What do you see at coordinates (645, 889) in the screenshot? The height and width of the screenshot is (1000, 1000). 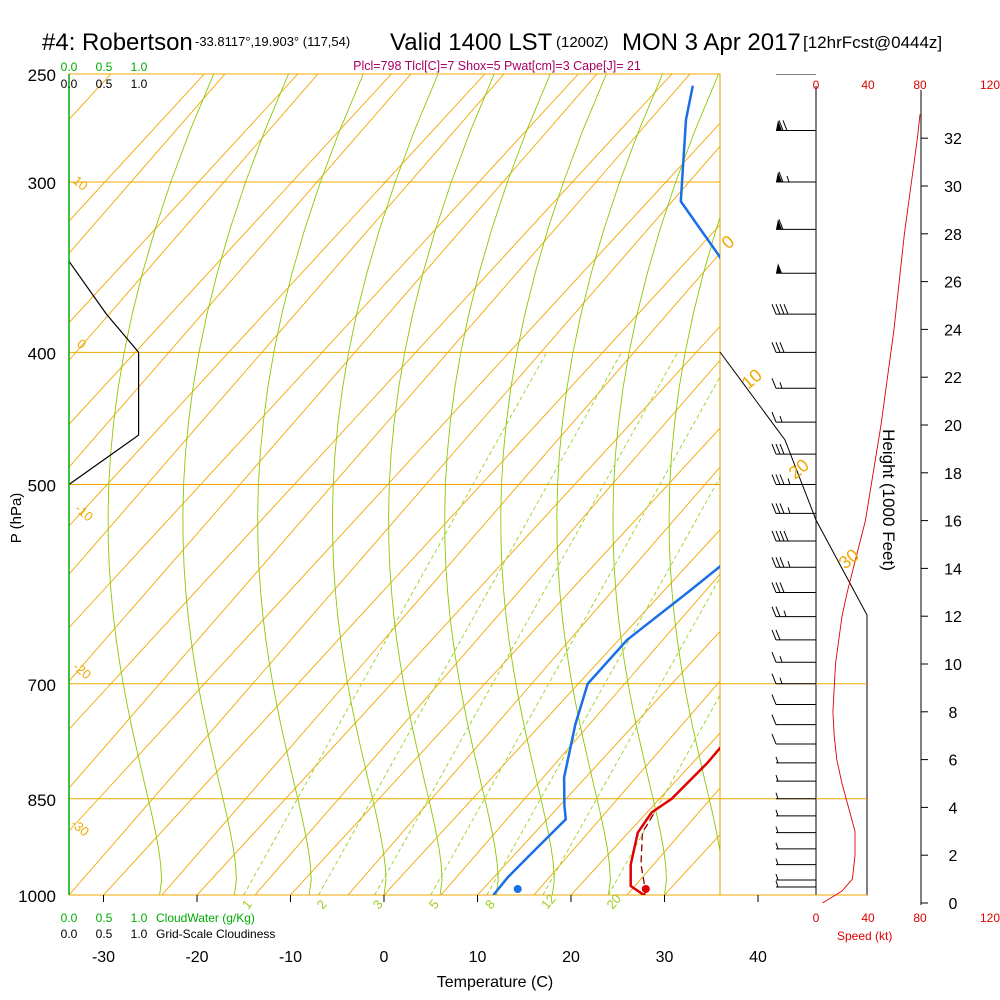 I see `surface-temperature-dot` at bounding box center [645, 889].